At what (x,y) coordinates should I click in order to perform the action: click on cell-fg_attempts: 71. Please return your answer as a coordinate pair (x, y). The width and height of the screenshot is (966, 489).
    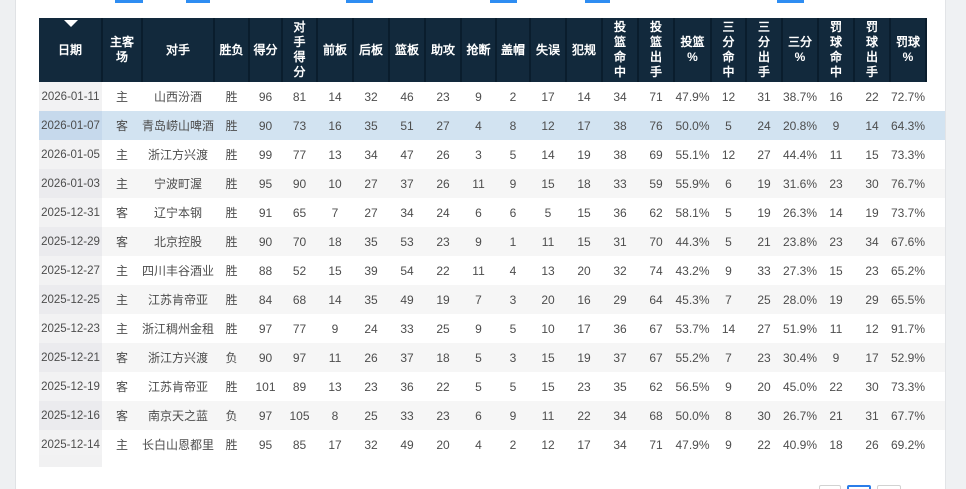
    Looking at the image, I should click on (656, 444).